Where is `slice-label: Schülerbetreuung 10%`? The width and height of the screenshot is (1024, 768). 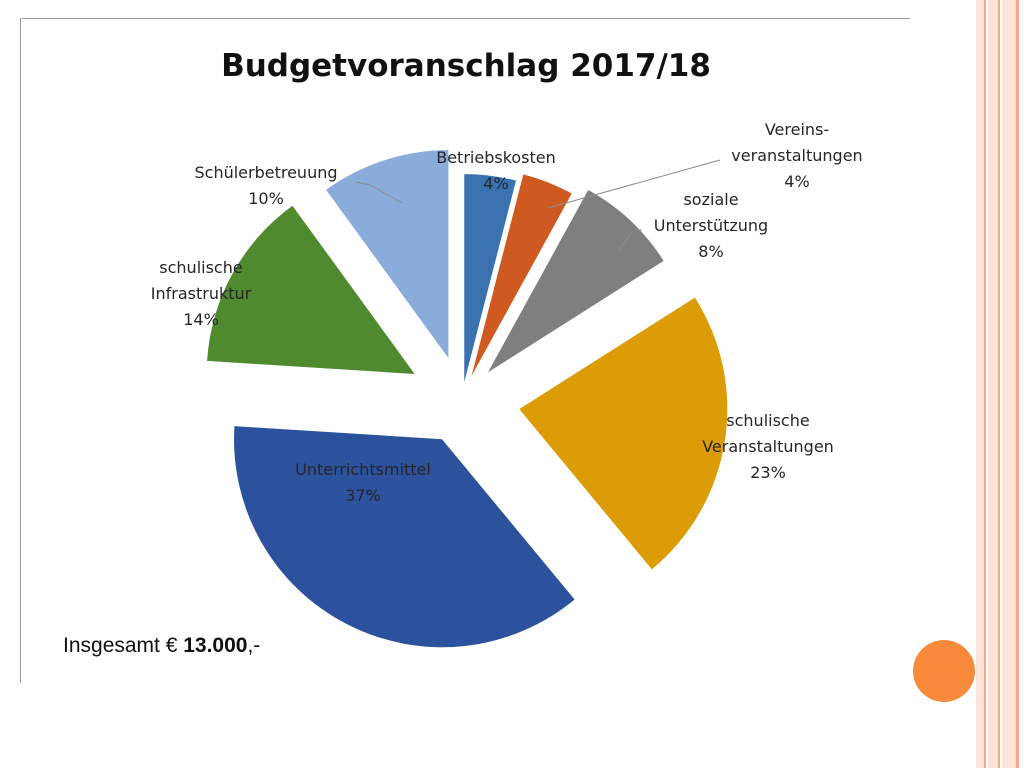 slice-label: Schülerbetreuung 10% is located at coordinates (265, 185).